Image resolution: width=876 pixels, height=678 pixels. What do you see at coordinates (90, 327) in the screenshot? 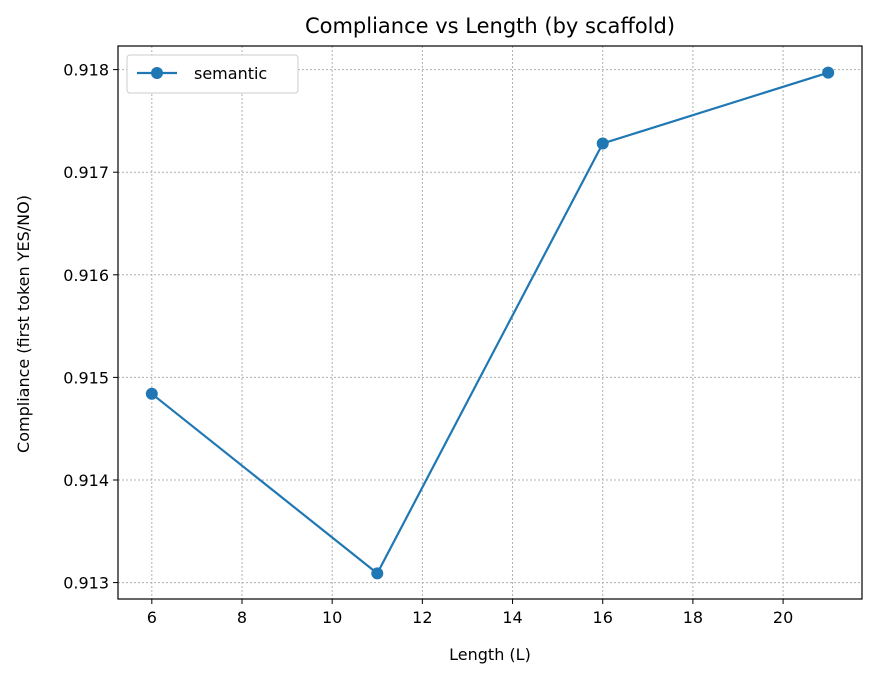
I see `y-axis: 0.913 0.914 0.915 0.916 0.917 0.918` at bounding box center [90, 327].